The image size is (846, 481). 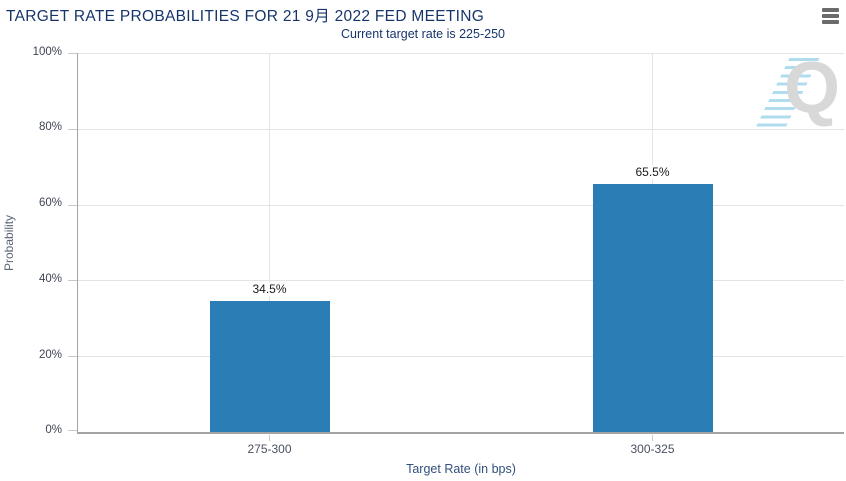 What do you see at coordinates (461, 469) in the screenshot?
I see `x-axis-title: Target Rate (in bps)` at bounding box center [461, 469].